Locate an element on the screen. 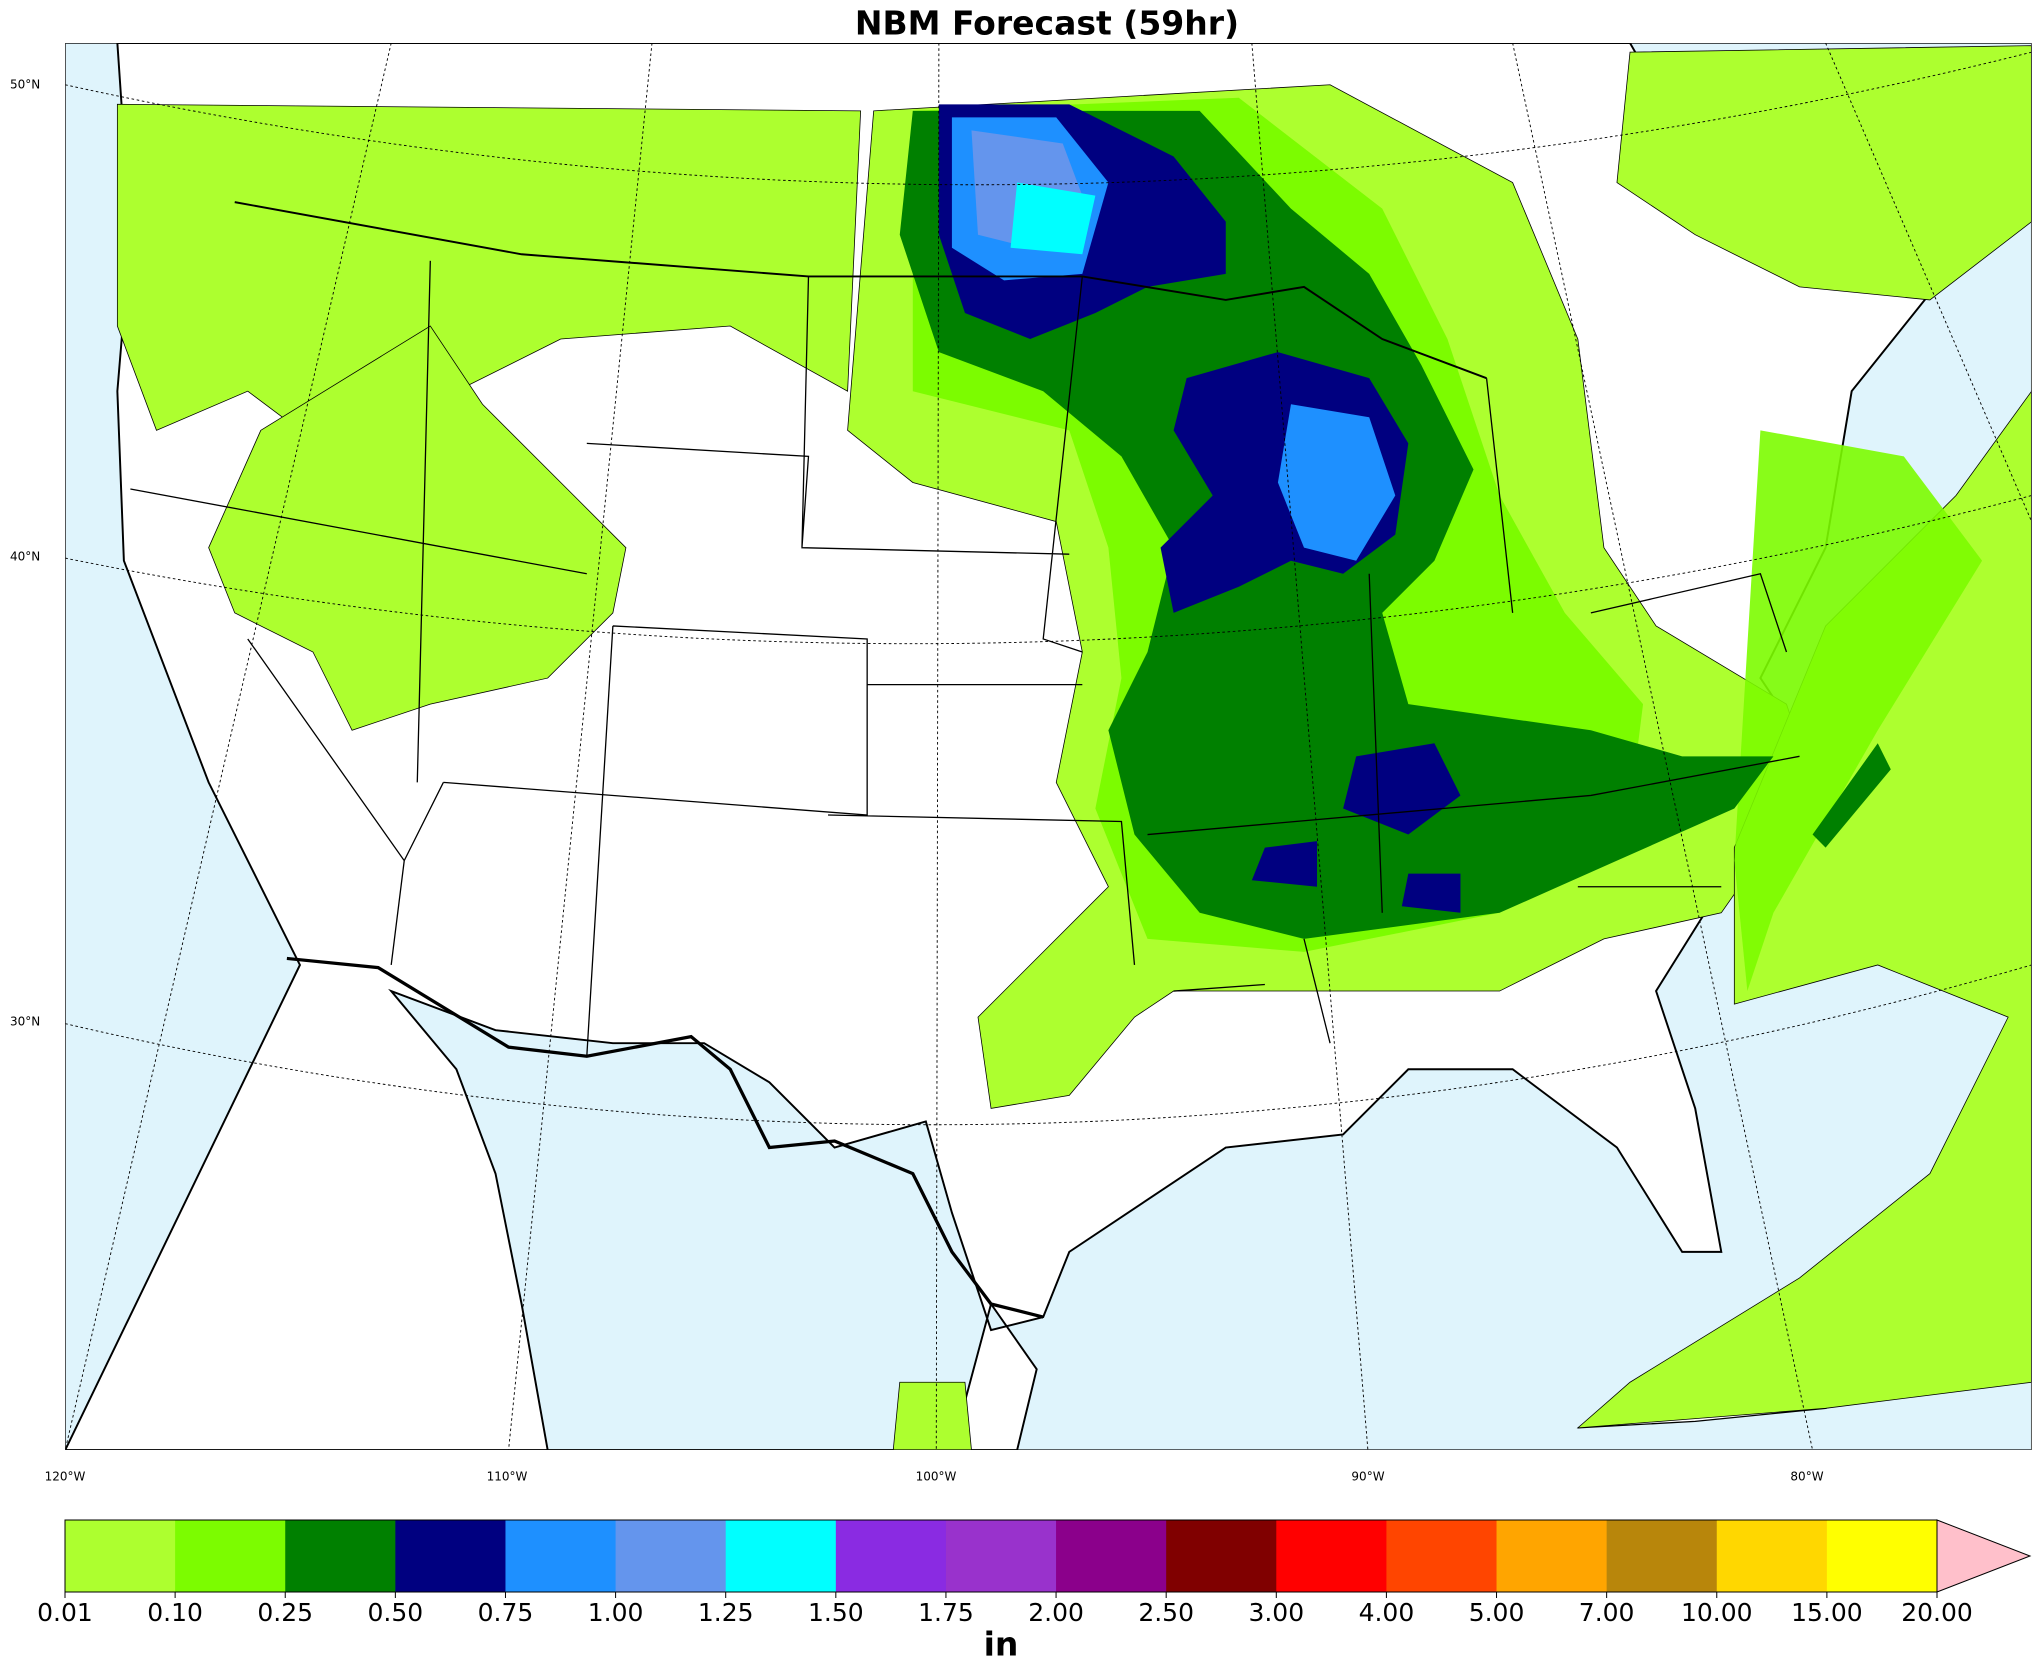  lon-label: 100°W is located at coordinates (936, 1477).